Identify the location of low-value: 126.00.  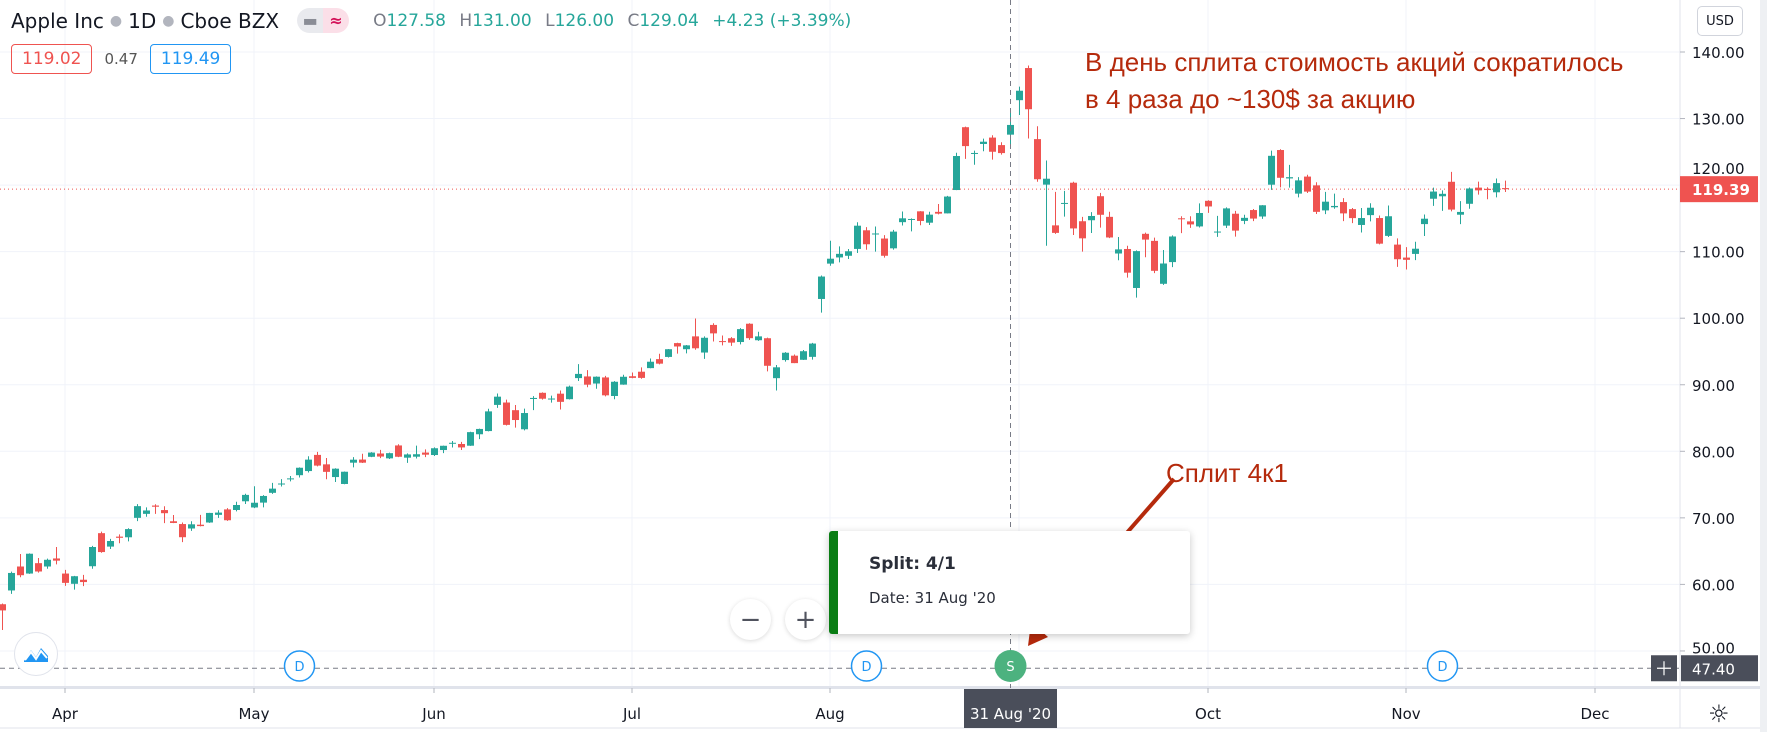
(584, 20).